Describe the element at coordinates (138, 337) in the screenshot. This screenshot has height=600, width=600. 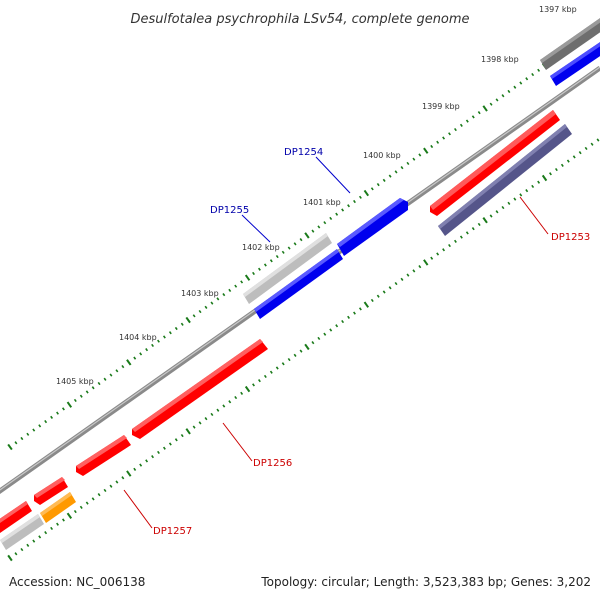
I see `tick-label-1404: 1404 kbp` at that location.